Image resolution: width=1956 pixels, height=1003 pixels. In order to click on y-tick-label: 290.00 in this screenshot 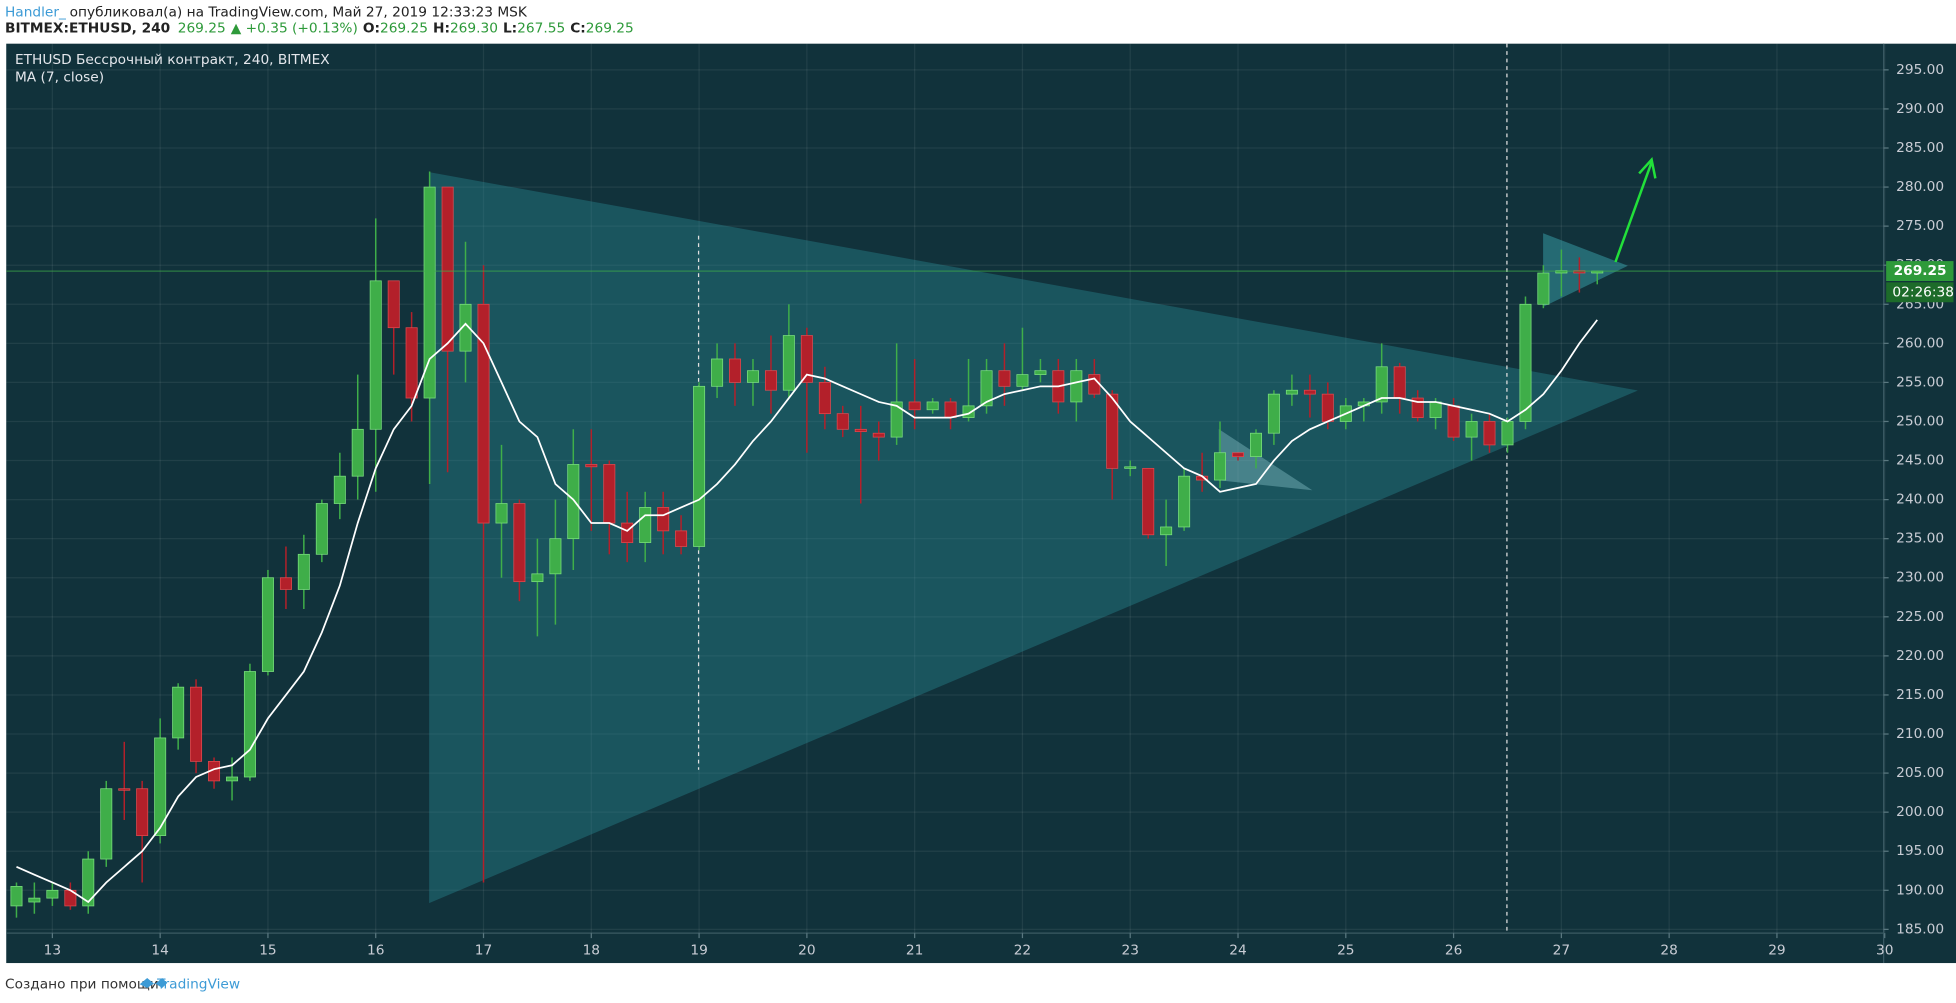, I will do `click(1920, 109)`.